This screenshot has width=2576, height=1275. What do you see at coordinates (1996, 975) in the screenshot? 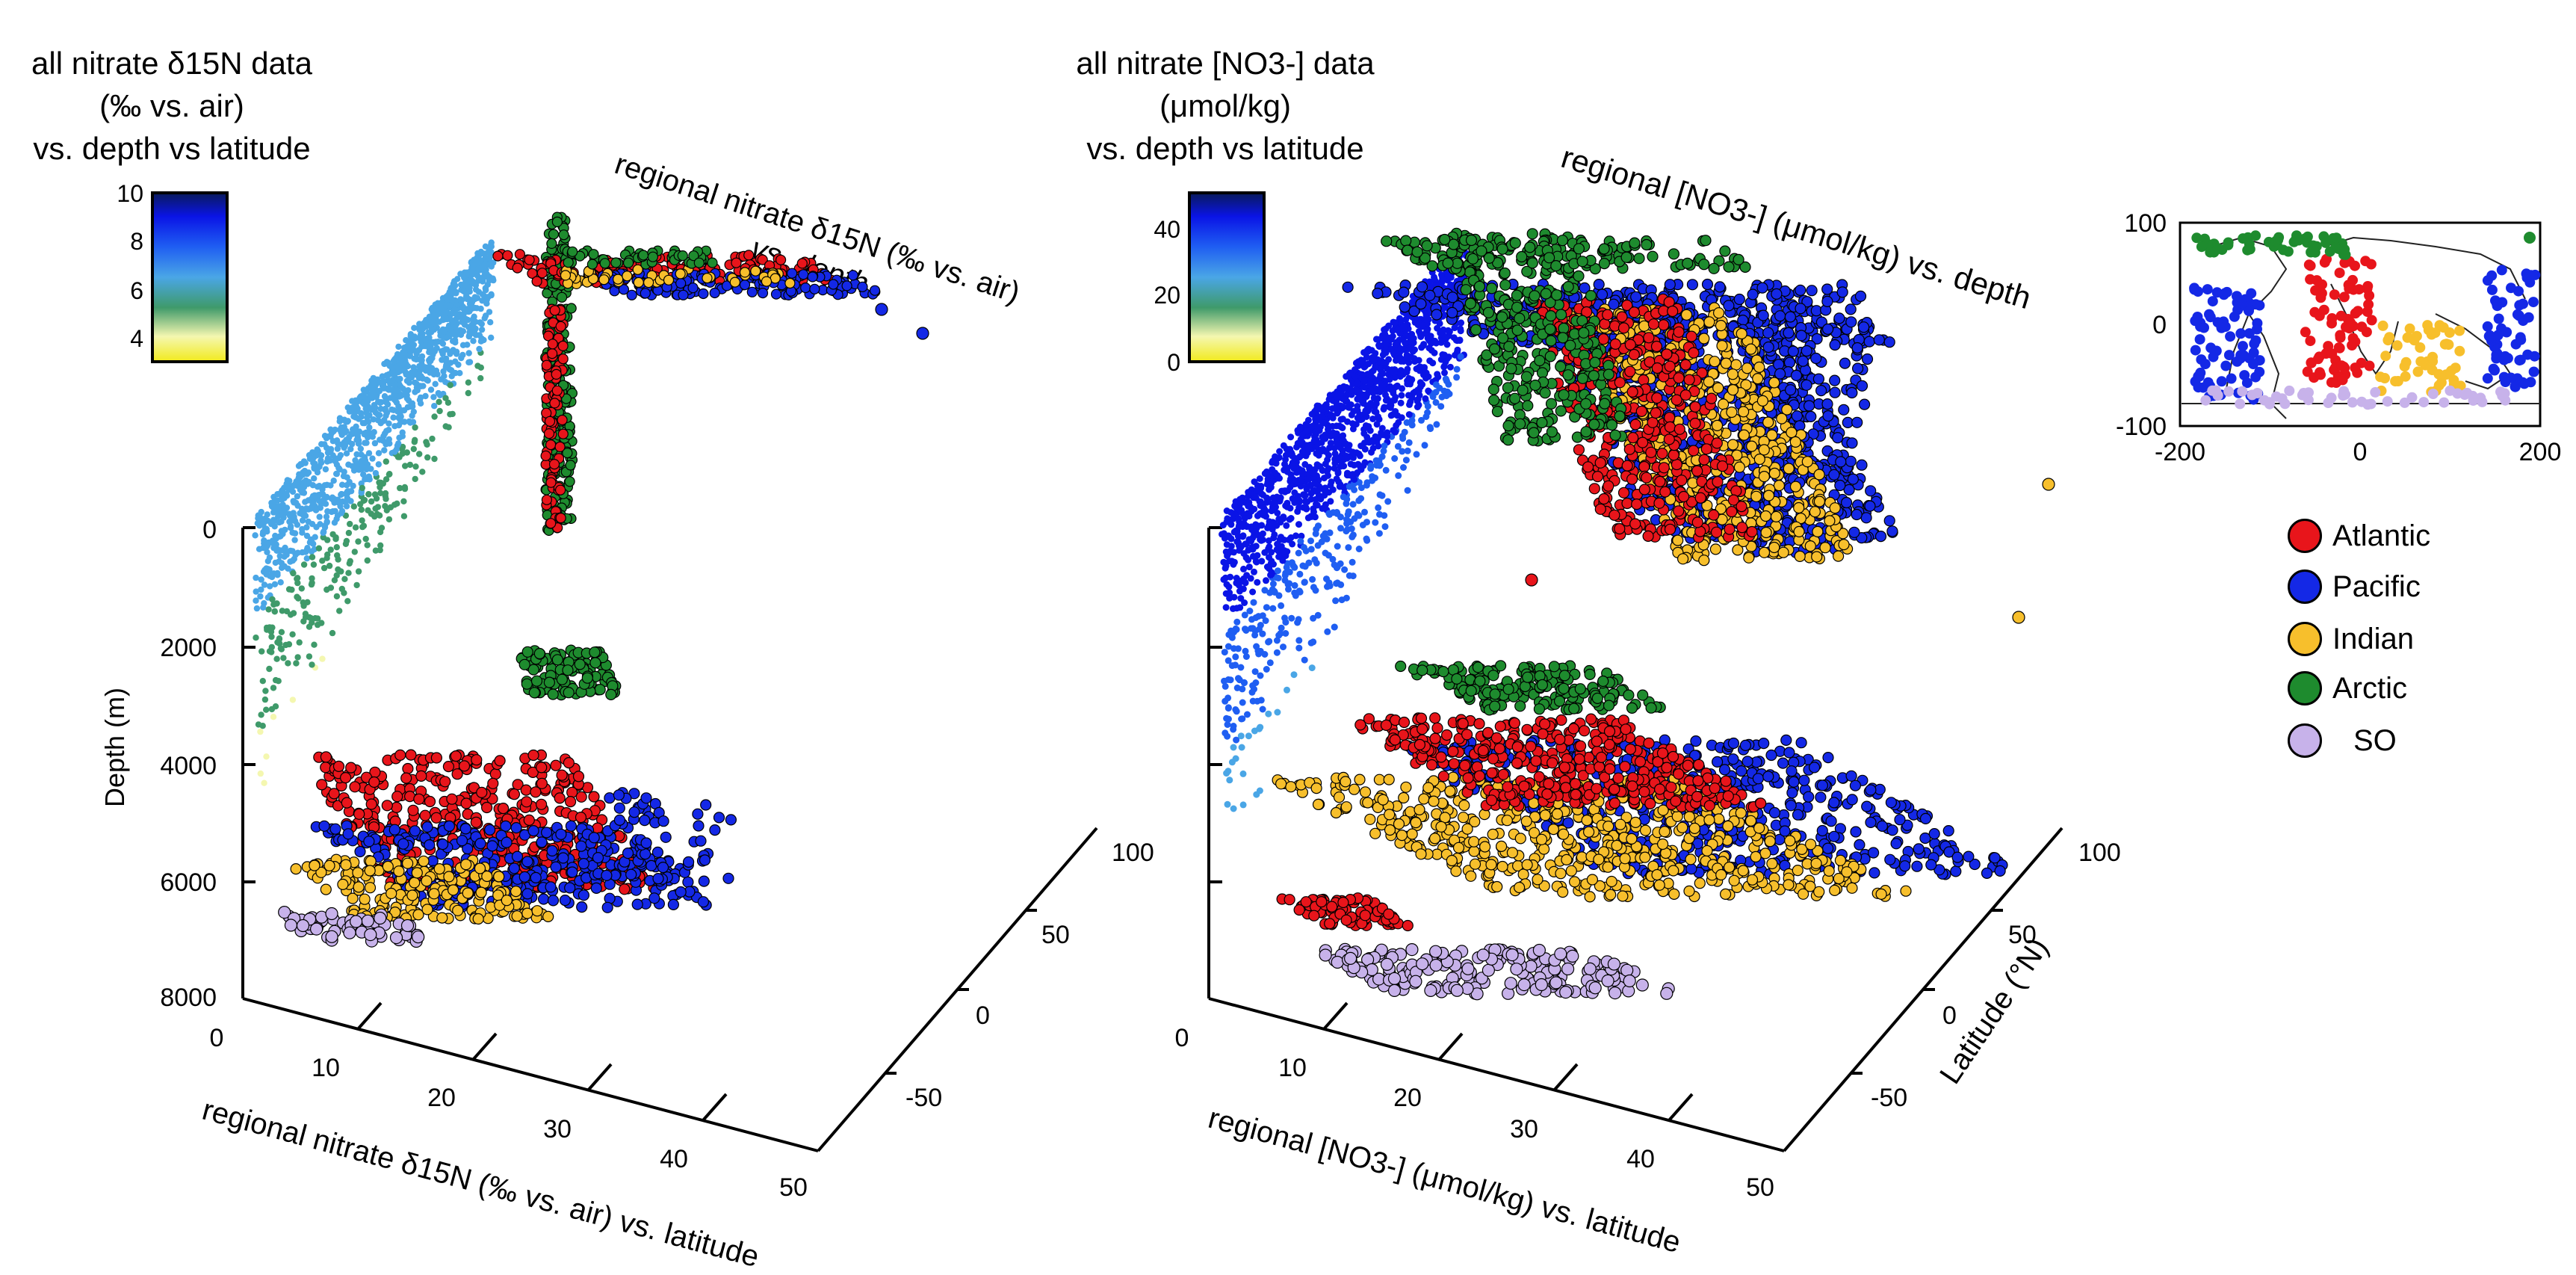
I see `right-y-ticklabels: -50 0 50 100` at bounding box center [1996, 975].